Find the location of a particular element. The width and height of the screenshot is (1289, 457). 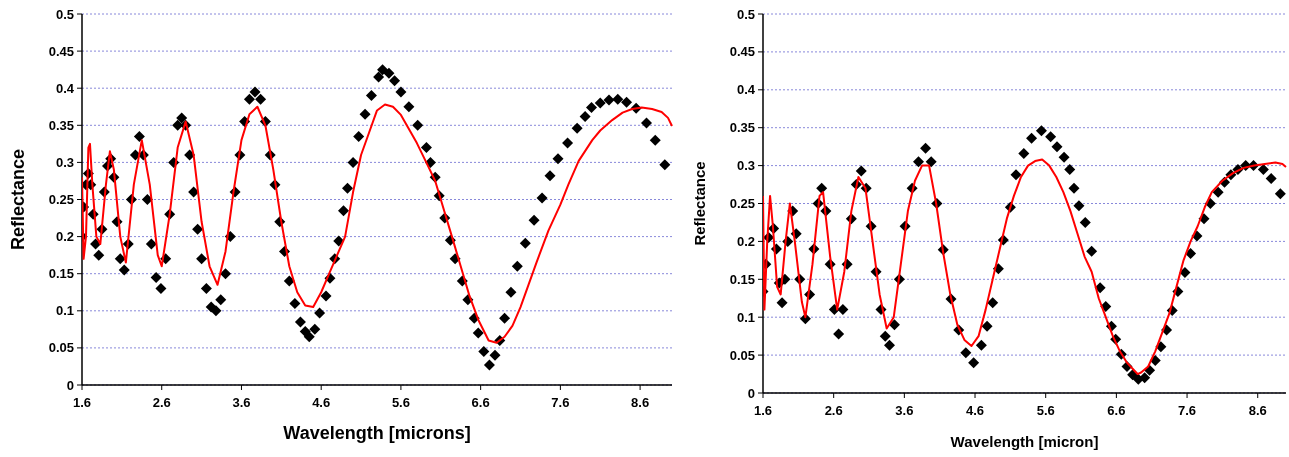

x-axis-title: Wavelength [micron] is located at coordinates (1024, 441).